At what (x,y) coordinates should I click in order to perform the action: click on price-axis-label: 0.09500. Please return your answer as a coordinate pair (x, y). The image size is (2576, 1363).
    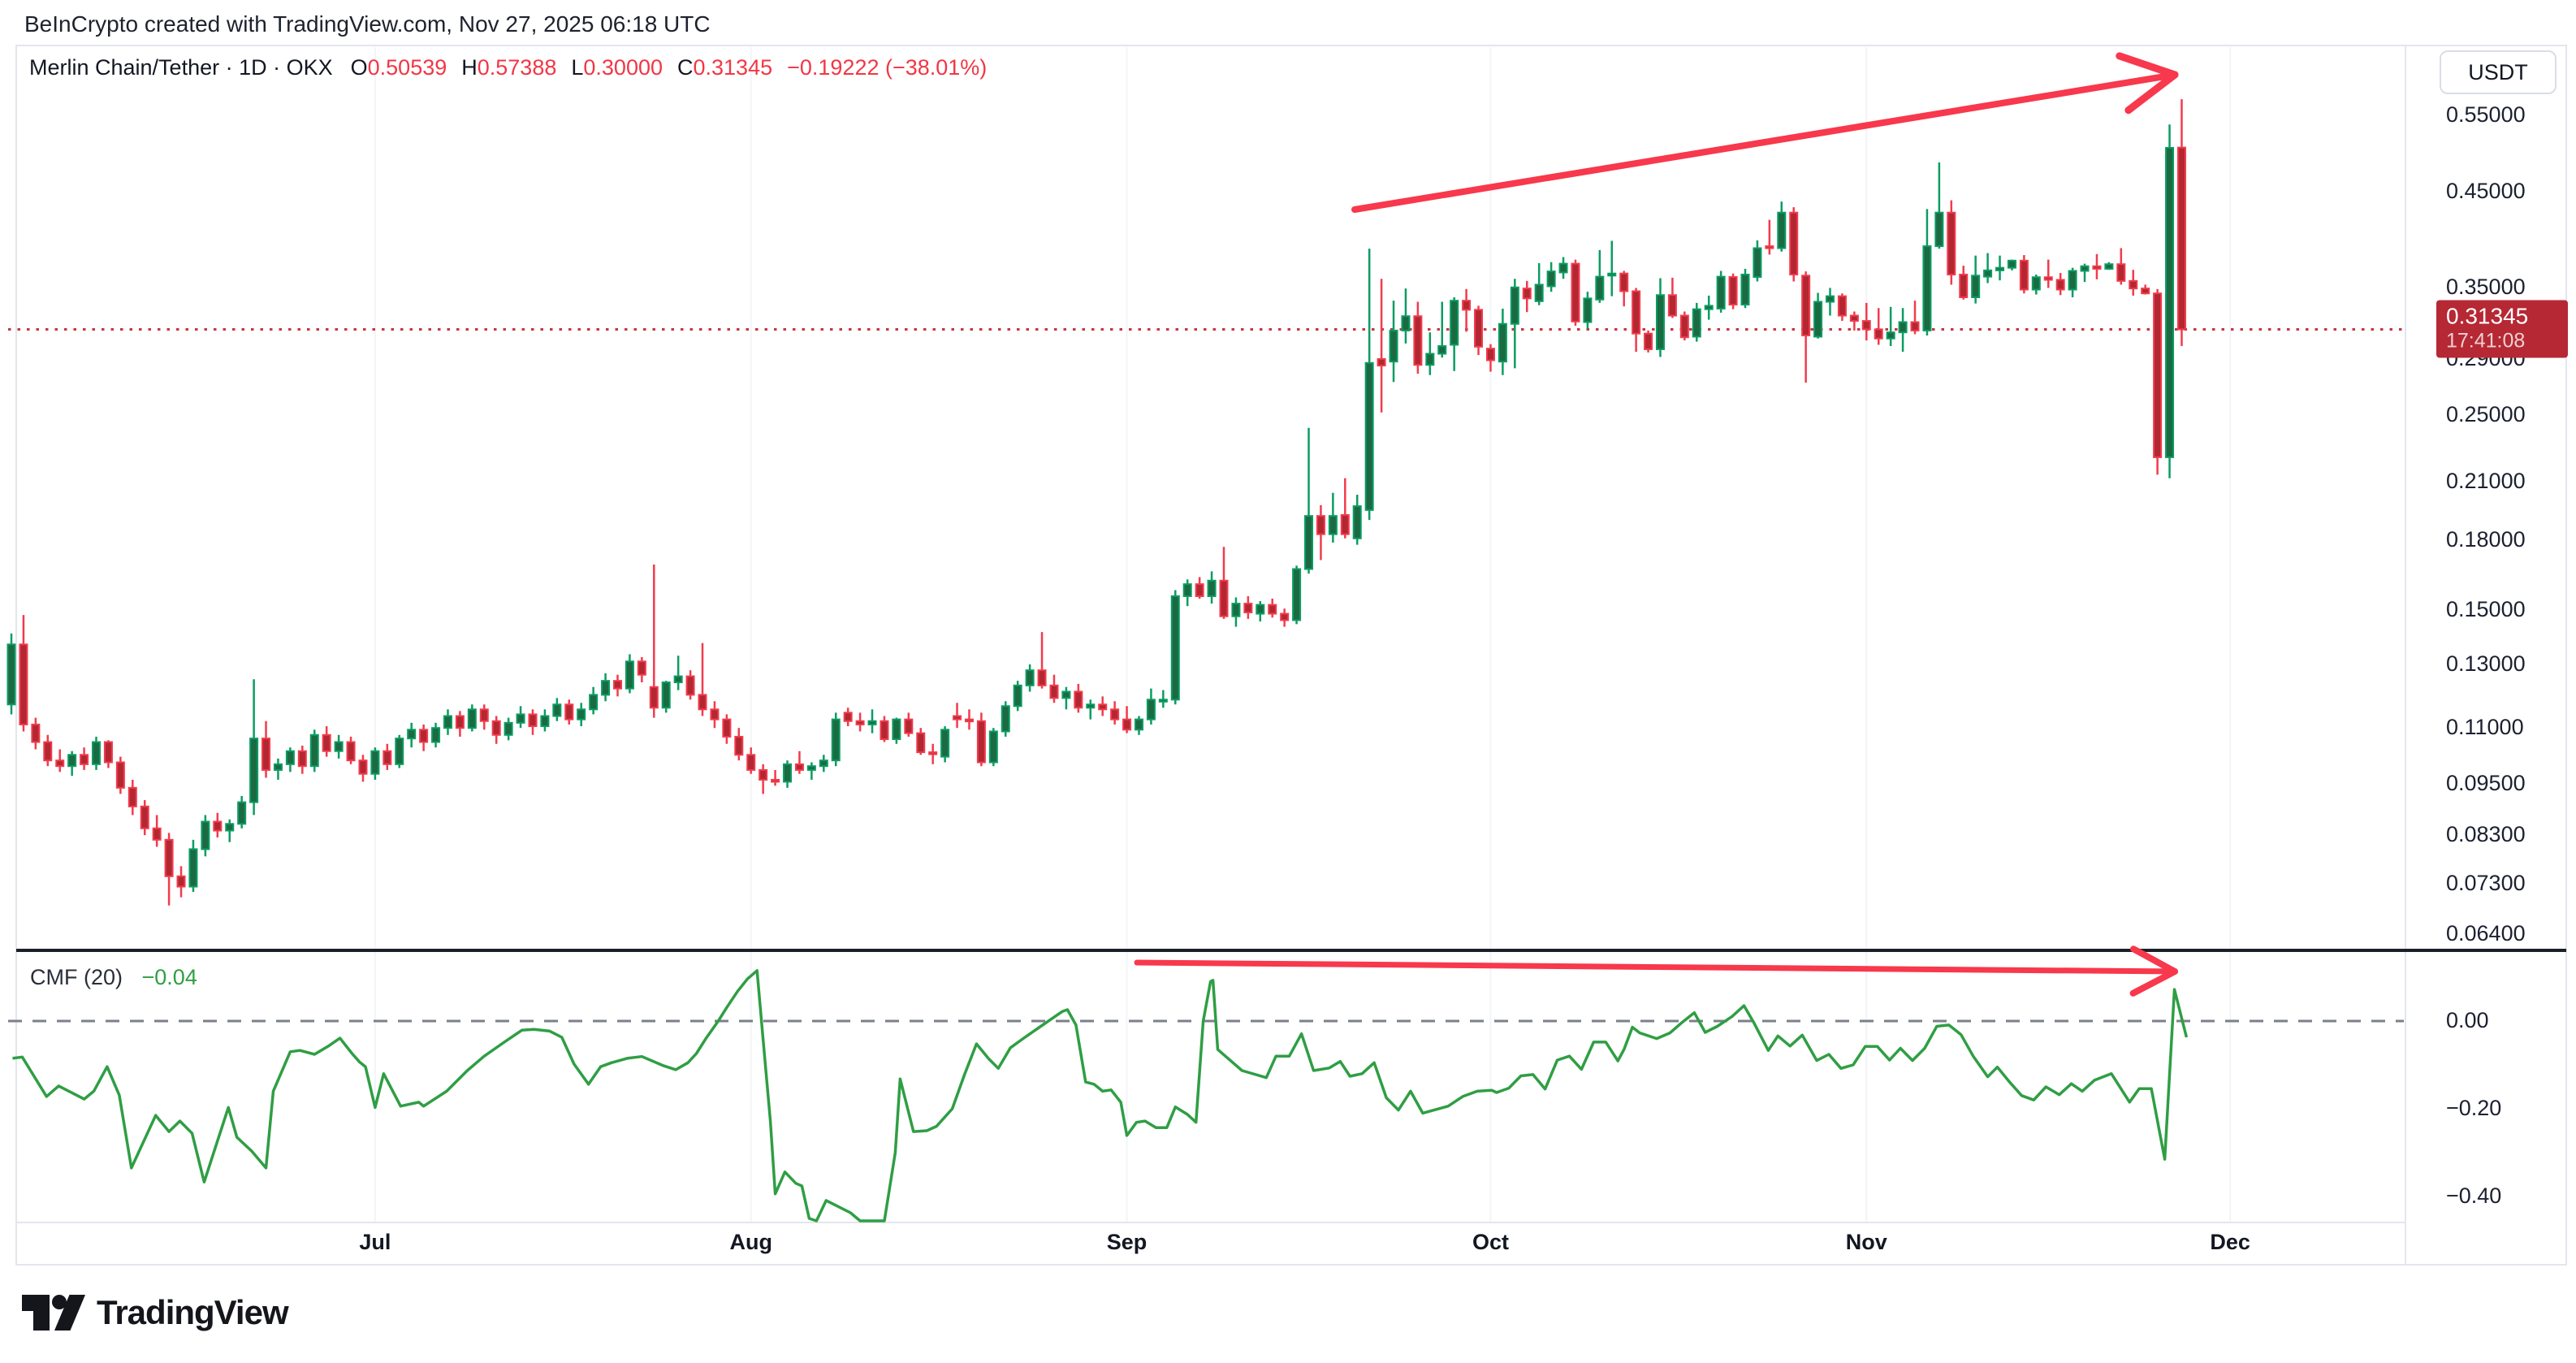
    Looking at the image, I should click on (2486, 782).